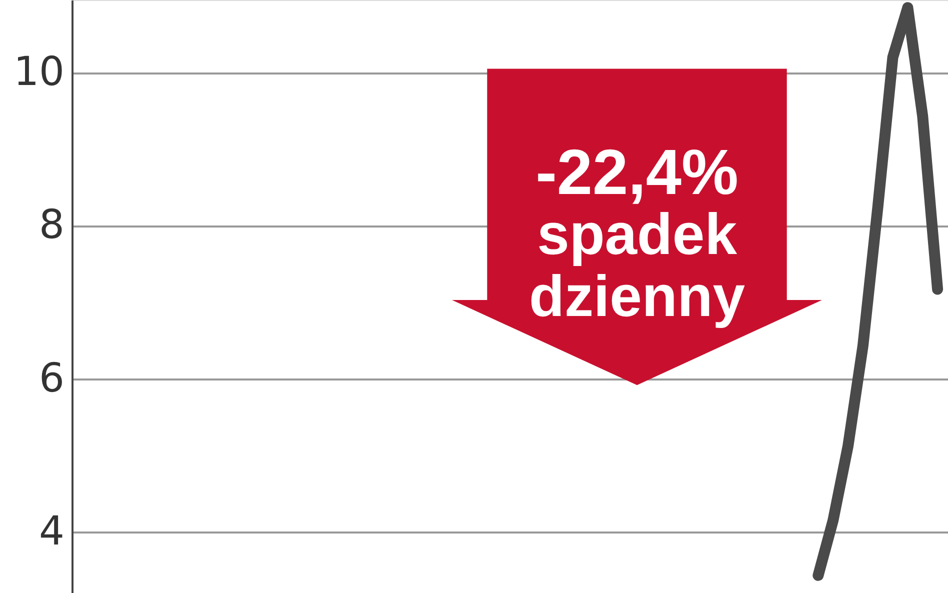 Image resolution: width=948 pixels, height=593 pixels. Describe the element at coordinates (51, 378) in the screenshot. I see `y-tick-label: 6` at that location.